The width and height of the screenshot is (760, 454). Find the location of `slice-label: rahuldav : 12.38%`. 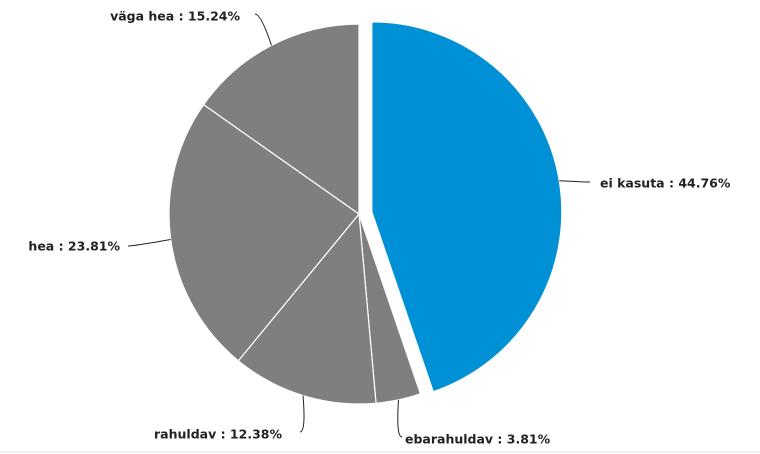

slice-label: rahuldav : 12.38% is located at coordinates (218, 434).